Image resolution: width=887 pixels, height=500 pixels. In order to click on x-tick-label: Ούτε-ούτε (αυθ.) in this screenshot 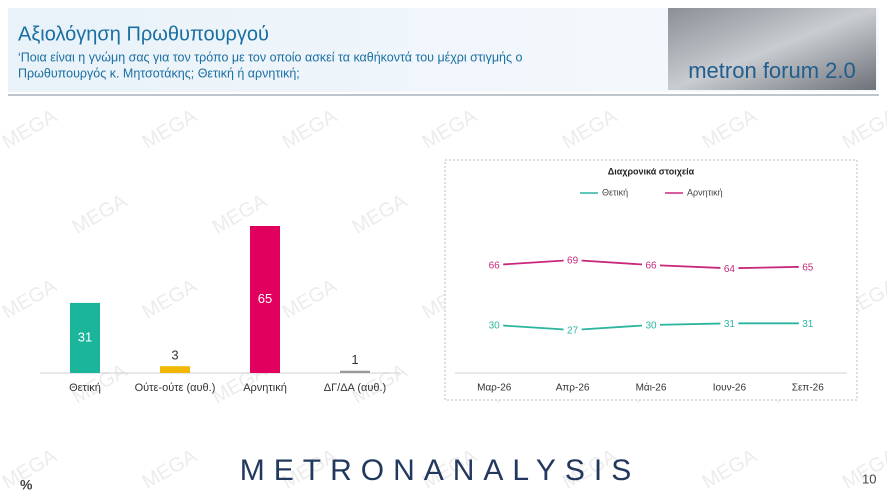, I will do `click(175, 388)`.